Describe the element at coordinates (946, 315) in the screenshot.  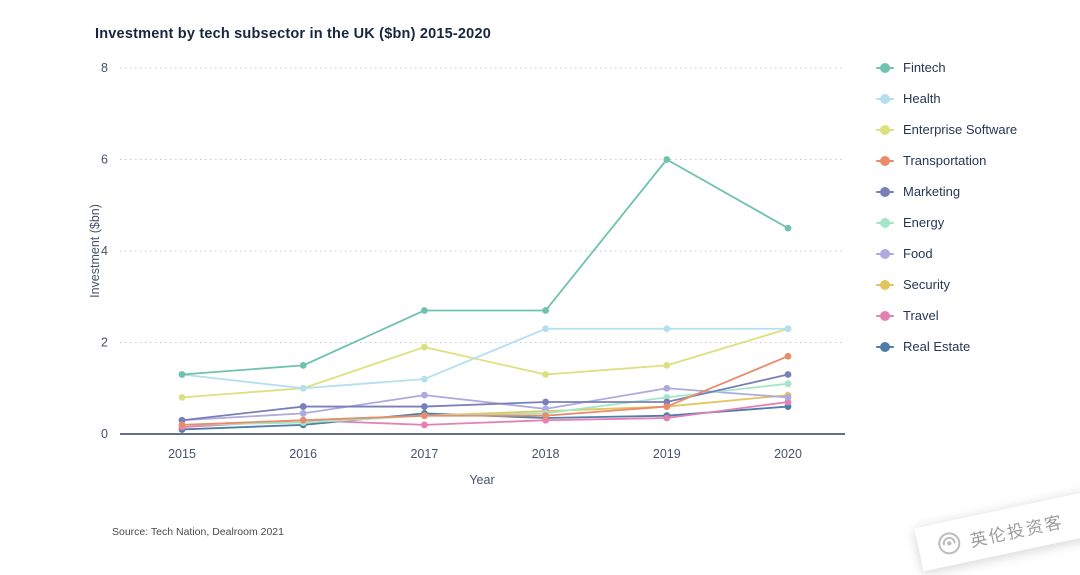
I see `legend-item-travel: Travel` at that location.